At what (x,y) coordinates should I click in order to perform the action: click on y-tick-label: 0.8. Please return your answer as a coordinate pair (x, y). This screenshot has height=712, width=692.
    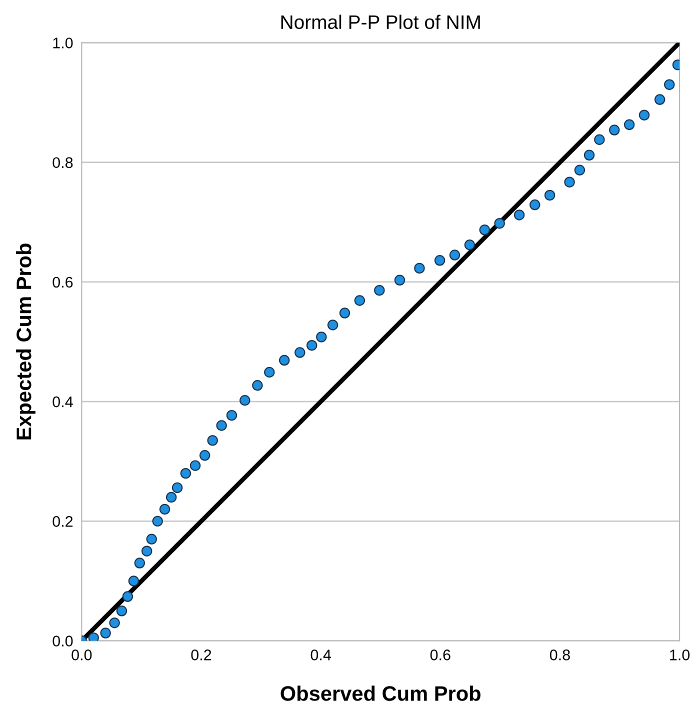
    Looking at the image, I should click on (62, 162).